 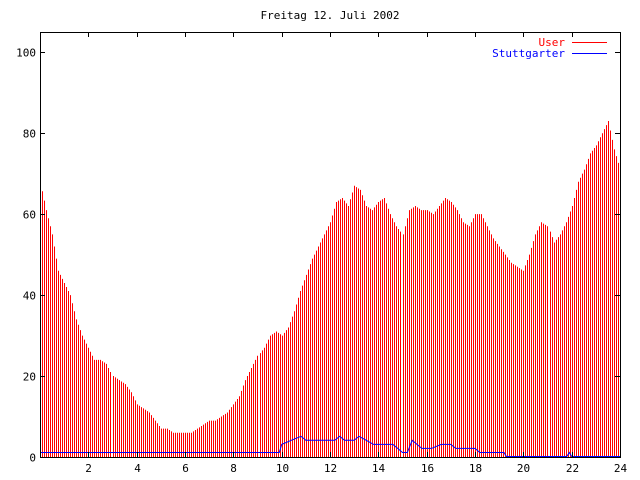 I want to click on y-tick-label: 20, so click(x=29, y=377).